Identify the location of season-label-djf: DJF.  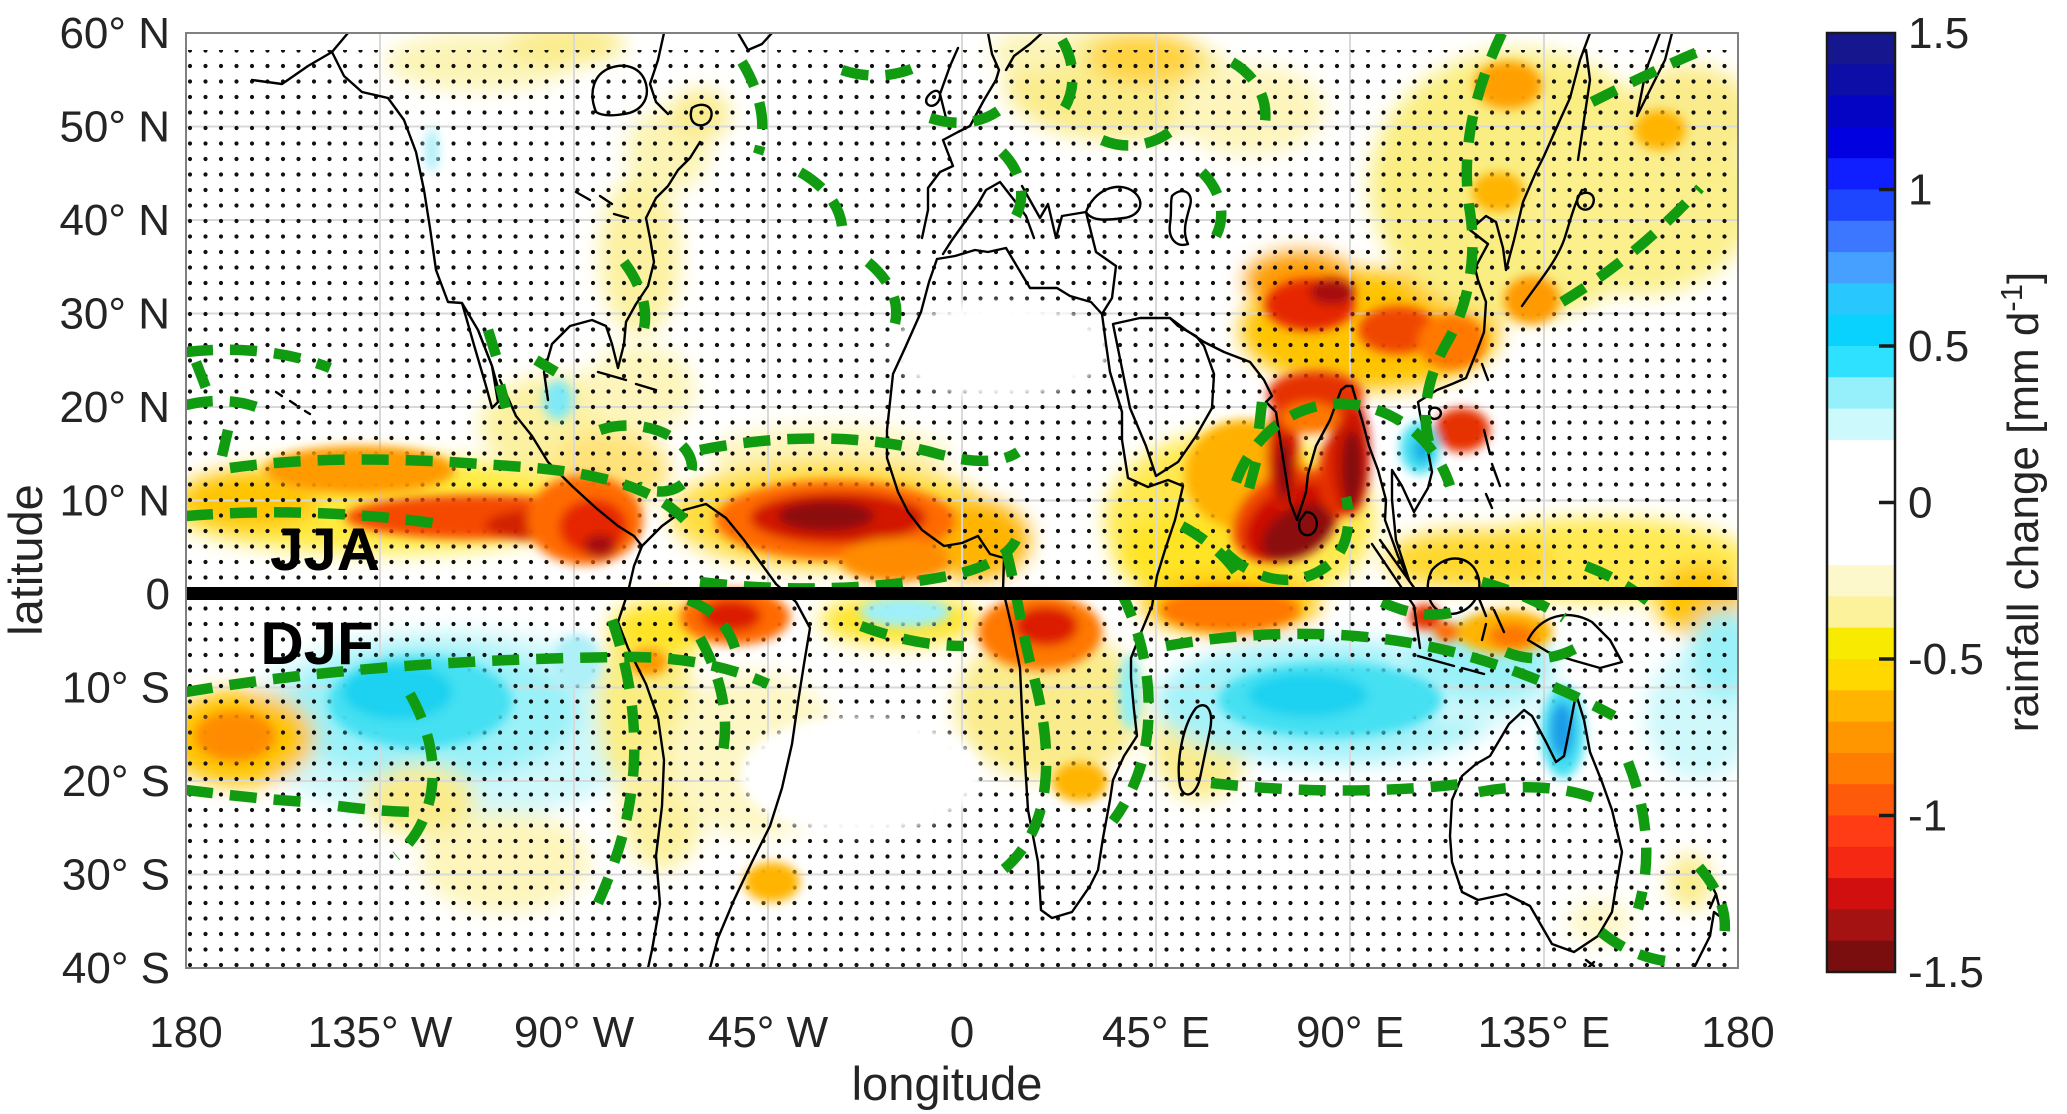
(316, 643).